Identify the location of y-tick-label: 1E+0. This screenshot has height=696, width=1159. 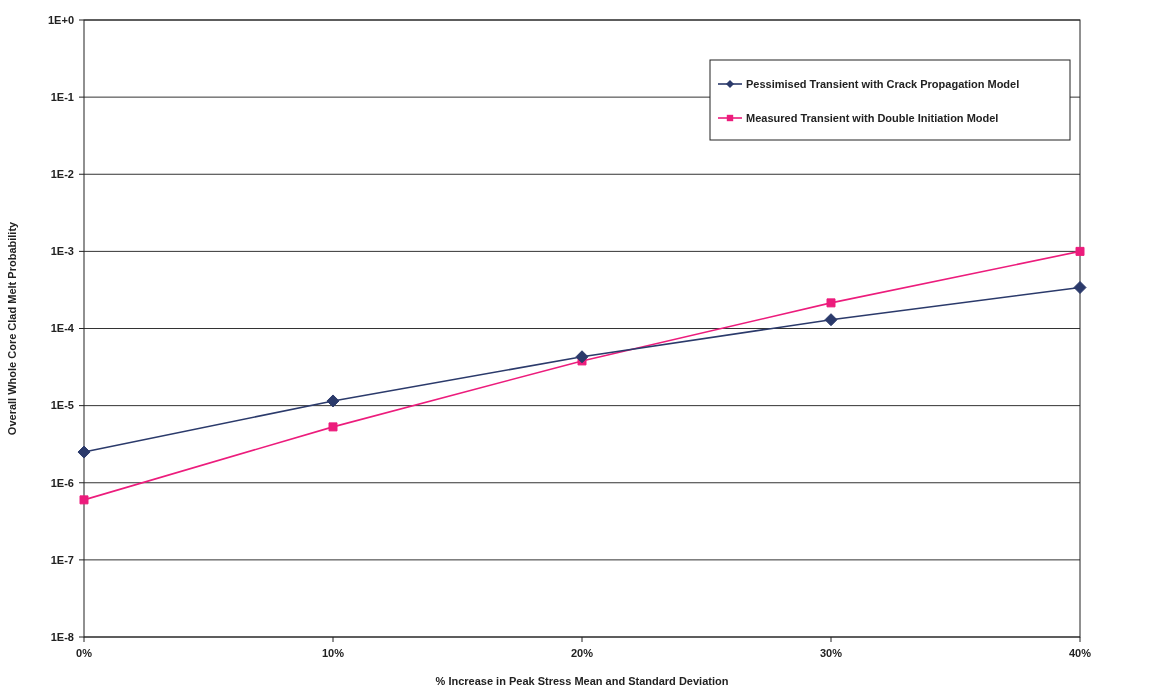
(61, 19).